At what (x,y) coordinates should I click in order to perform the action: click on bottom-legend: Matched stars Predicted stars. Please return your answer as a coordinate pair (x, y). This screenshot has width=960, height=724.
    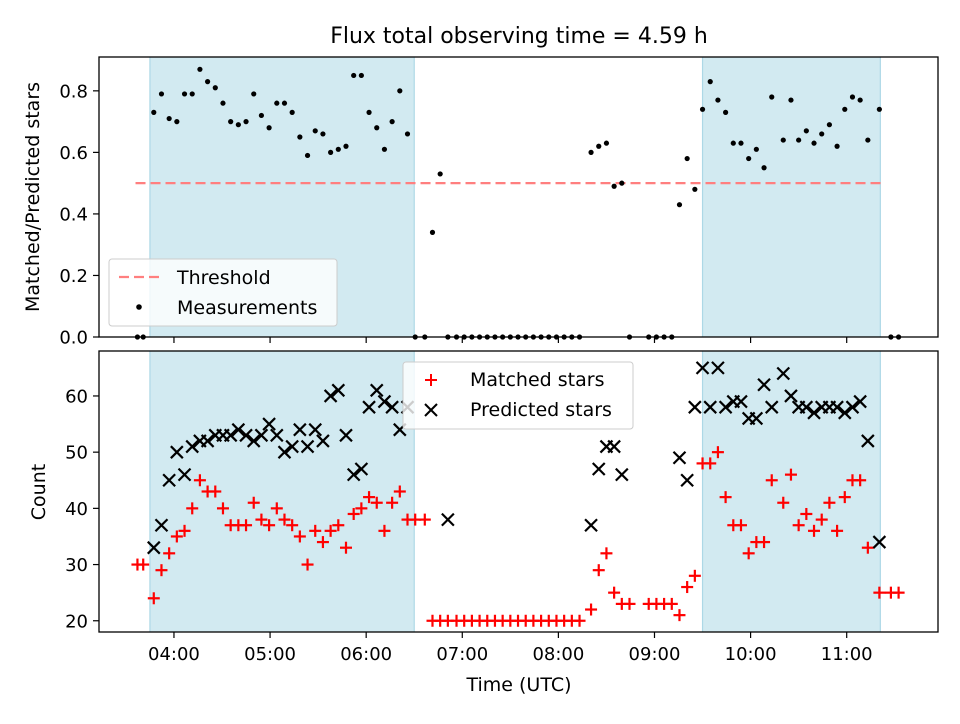
    Looking at the image, I should click on (518, 395).